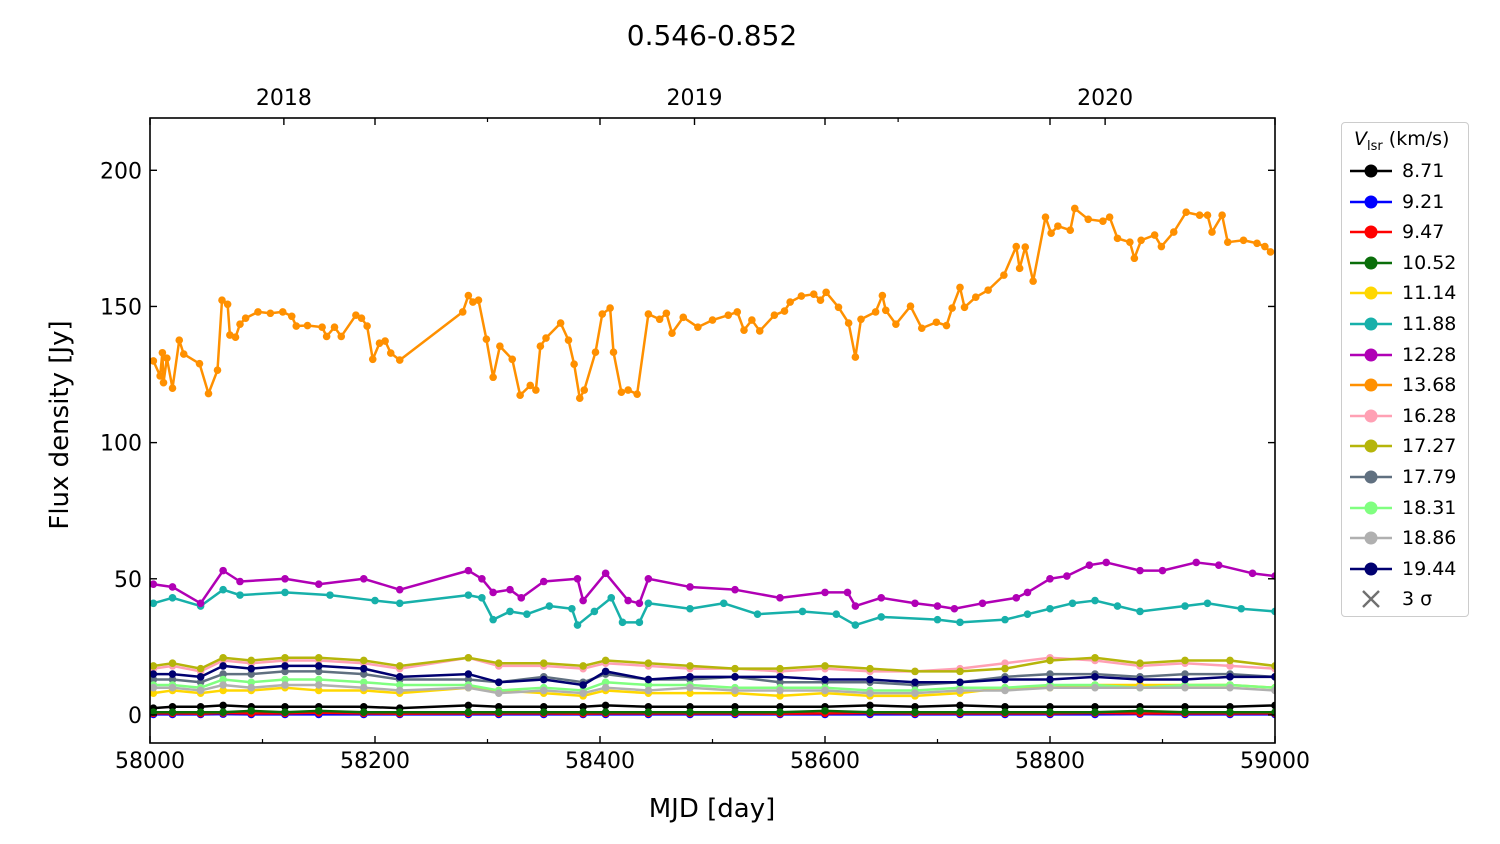 The height and width of the screenshot is (844, 1500). I want to click on y-axis-label: Flux density [Jy], so click(60, 424).